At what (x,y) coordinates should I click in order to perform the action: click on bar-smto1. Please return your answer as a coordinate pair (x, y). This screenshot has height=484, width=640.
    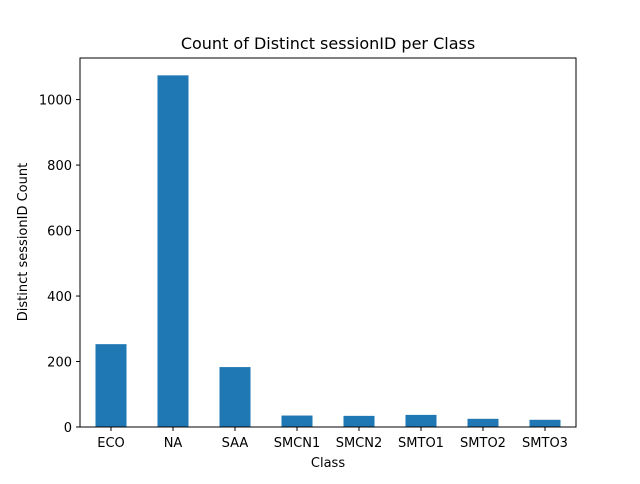
    Looking at the image, I should click on (421, 420).